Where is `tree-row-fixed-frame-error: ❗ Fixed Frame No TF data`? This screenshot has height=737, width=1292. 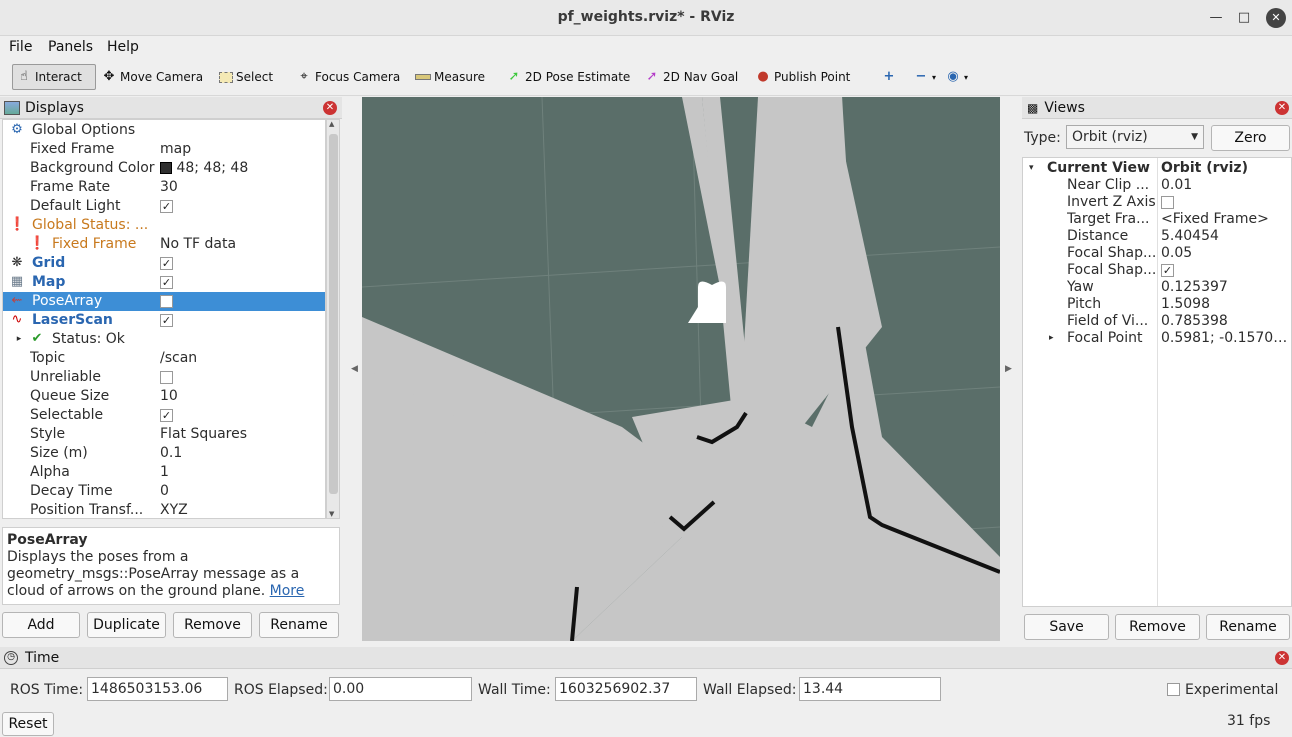
tree-row-fixed-frame-error: ❗ Fixed Frame No TF data is located at coordinates (164, 244).